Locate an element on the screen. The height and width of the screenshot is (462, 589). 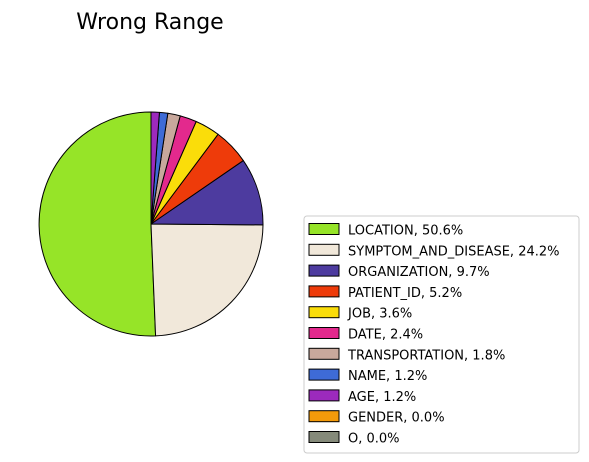
legend-label: O, 0.0% is located at coordinates (374, 439).